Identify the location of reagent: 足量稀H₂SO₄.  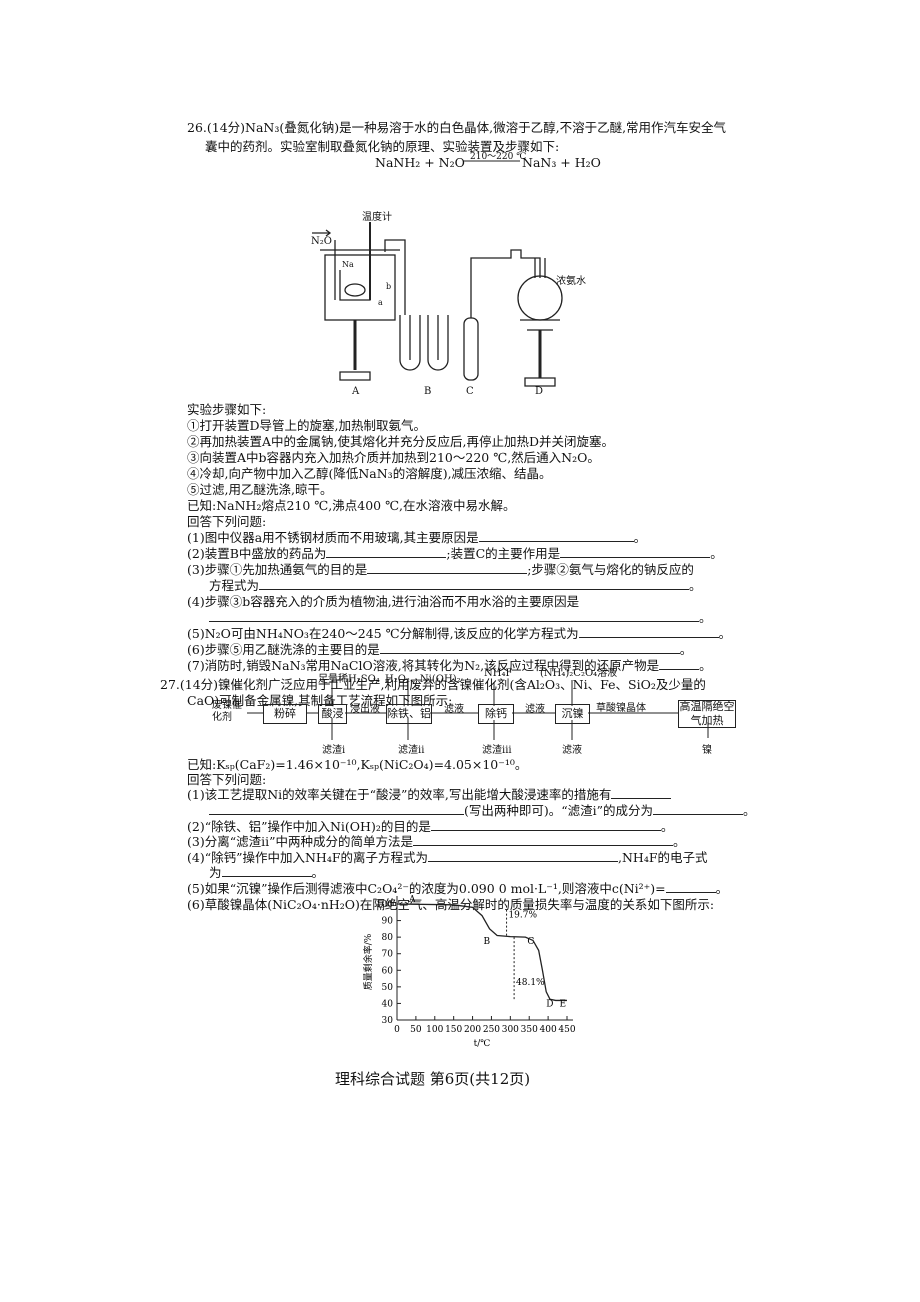
(349, 679).